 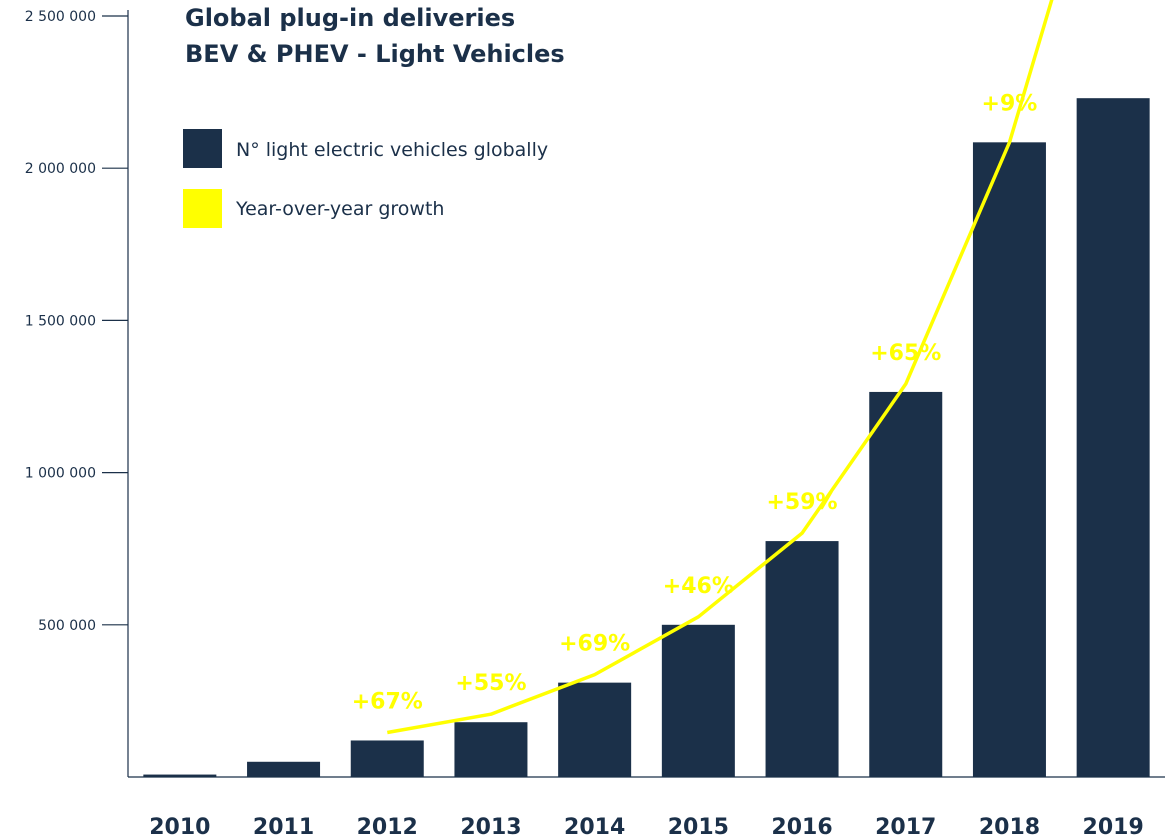 What do you see at coordinates (905, 353) in the screenshot?
I see `growth-label-2017: +65%` at bounding box center [905, 353].